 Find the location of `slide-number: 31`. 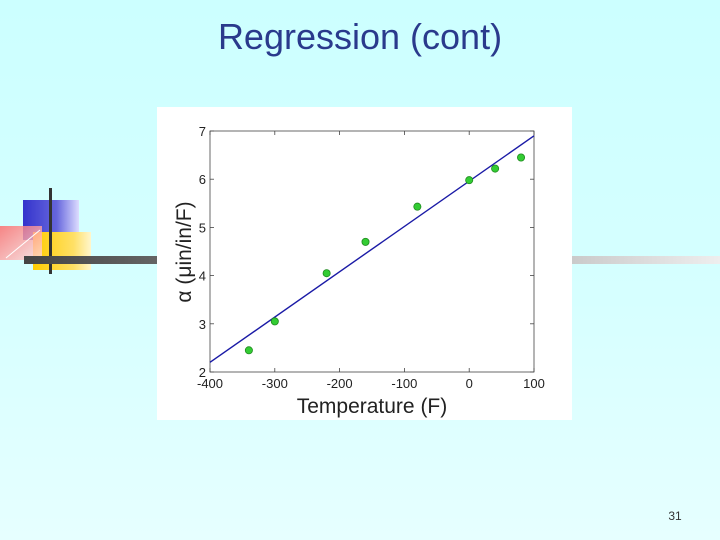

slide-number: 31 is located at coordinates (675, 516).